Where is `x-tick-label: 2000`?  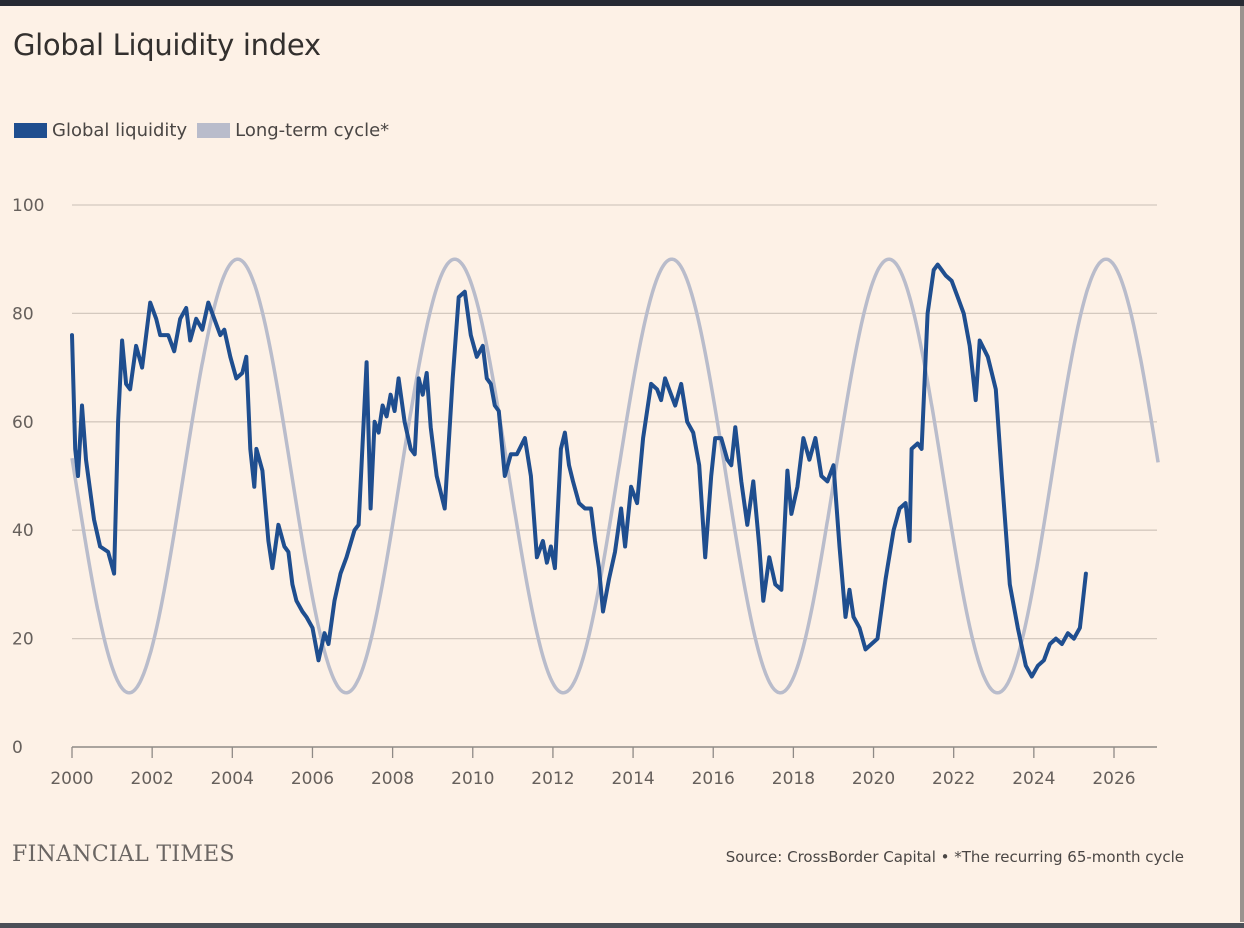
x-tick-label: 2000 is located at coordinates (71, 779).